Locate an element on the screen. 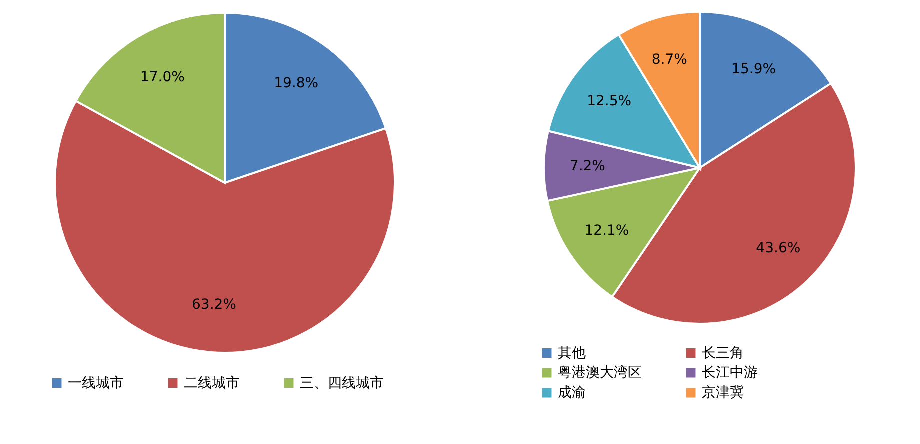 Image resolution: width=920 pixels, height=444 pixels. legend-label: 长江中游 is located at coordinates (730, 373).